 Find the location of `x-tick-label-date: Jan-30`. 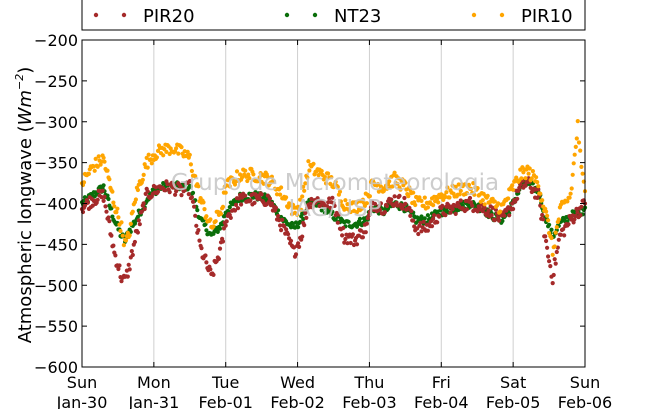

x-tick-label-date: Jan-30 is located at coordinates (82, 401).